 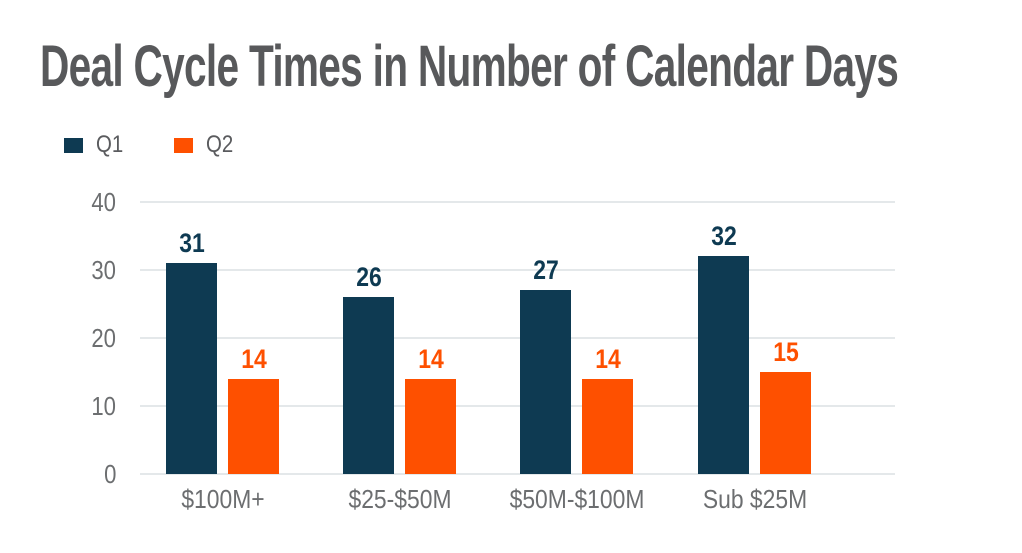 I want to click on legend-swatch-q1, so click(x=73, y=145).